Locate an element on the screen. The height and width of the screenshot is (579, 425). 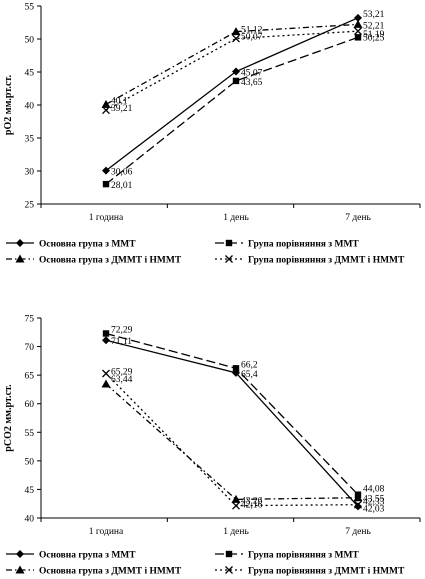
data-label: 52,21 is located at coordinates (374, 26).